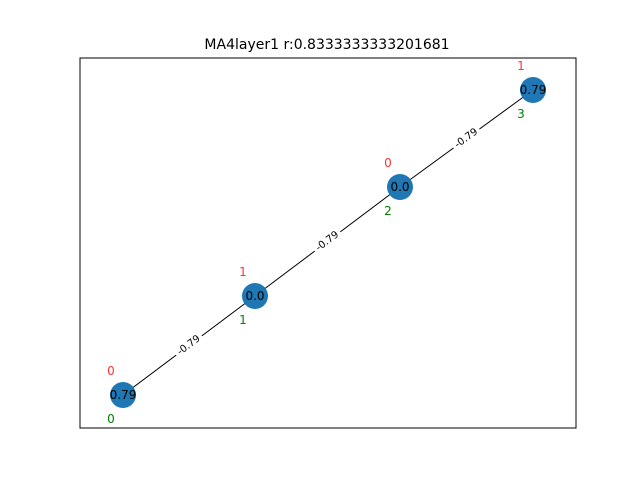 The image size is (640, 480). Describe the element at coordinates (243, 320) in the screenshot. I see `node-bottom-label: 1` at that location.